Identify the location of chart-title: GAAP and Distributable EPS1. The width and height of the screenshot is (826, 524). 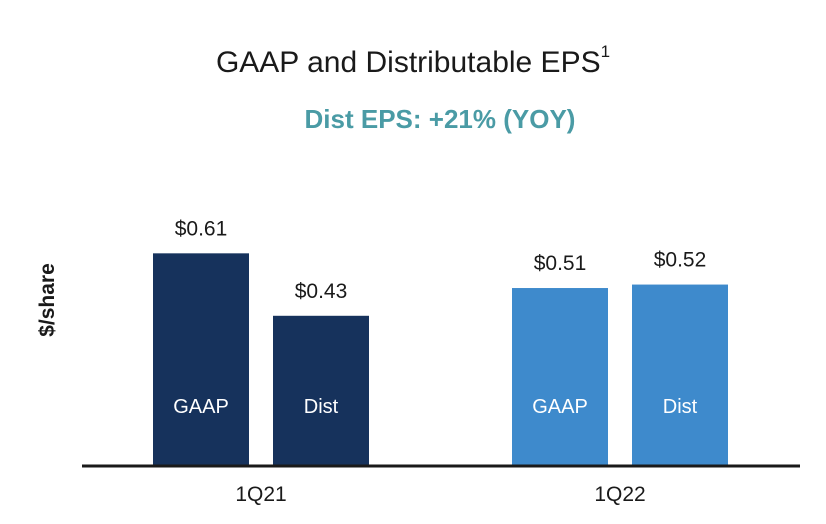
(413, 60).